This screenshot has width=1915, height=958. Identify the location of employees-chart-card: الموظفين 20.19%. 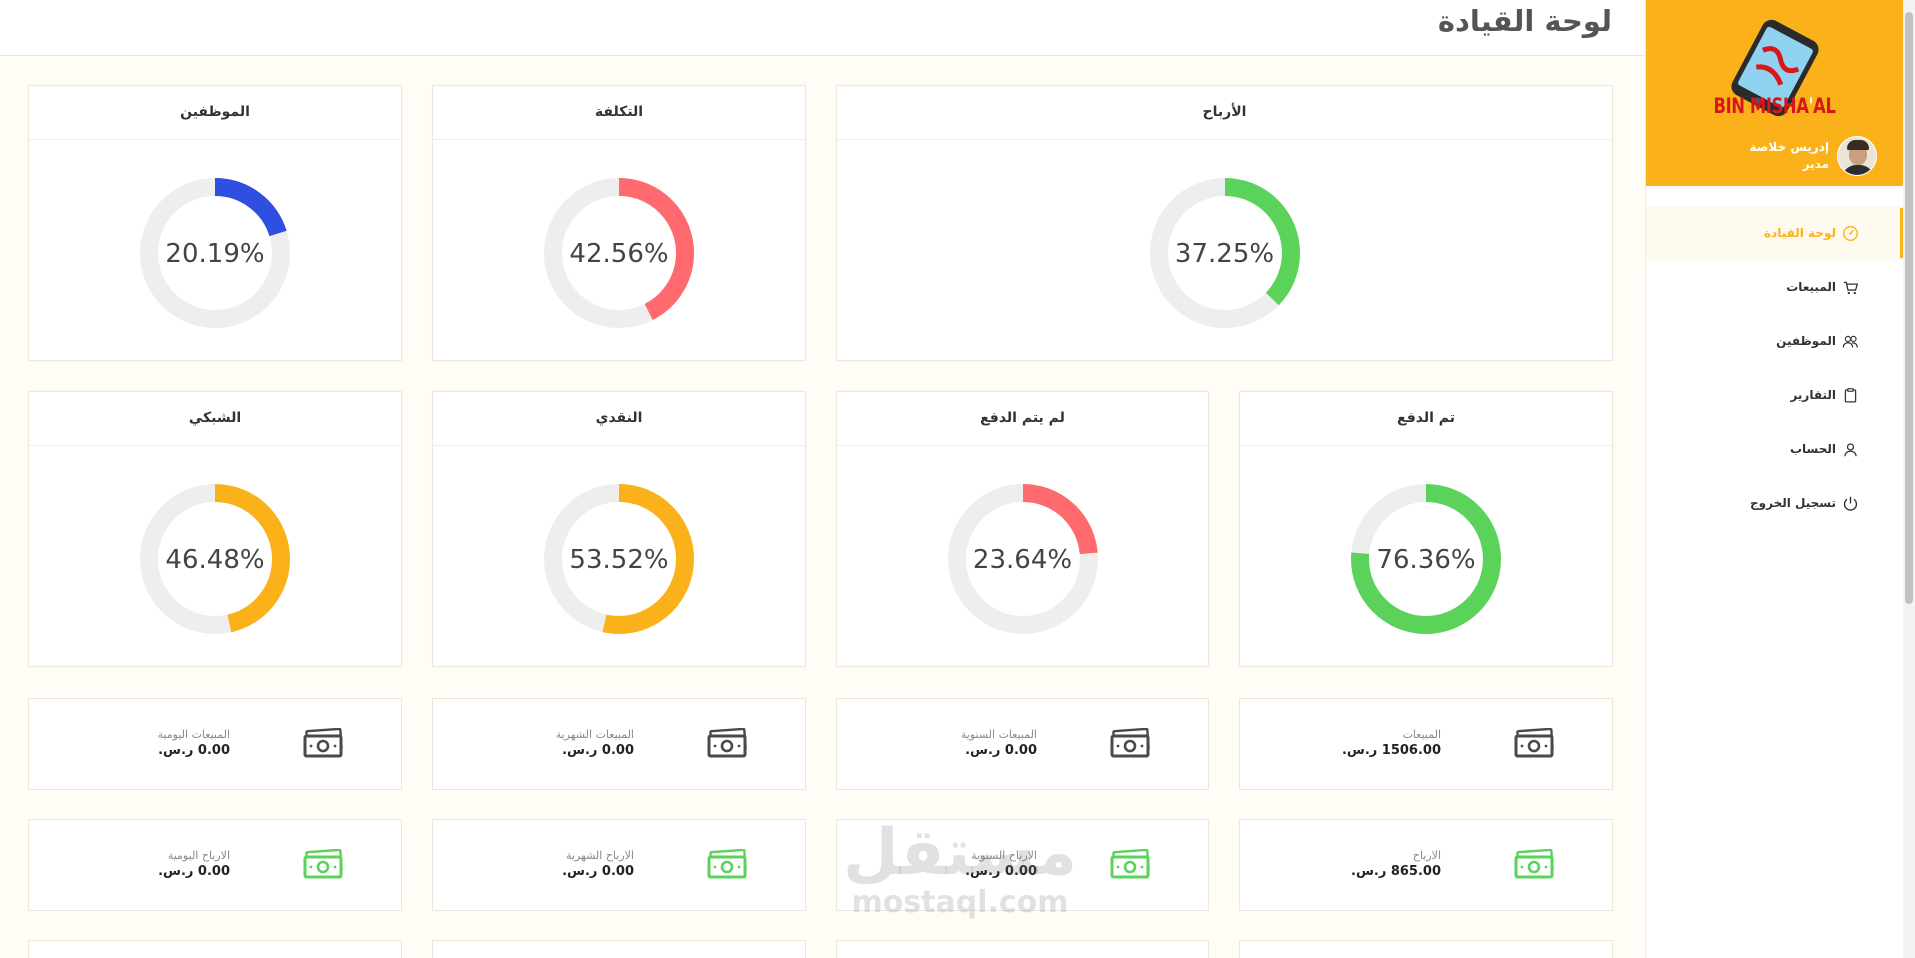
(215, 223).